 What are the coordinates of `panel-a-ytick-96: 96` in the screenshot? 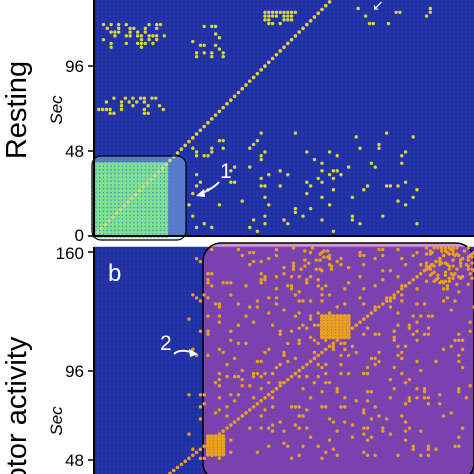 It's located at (74, 66).